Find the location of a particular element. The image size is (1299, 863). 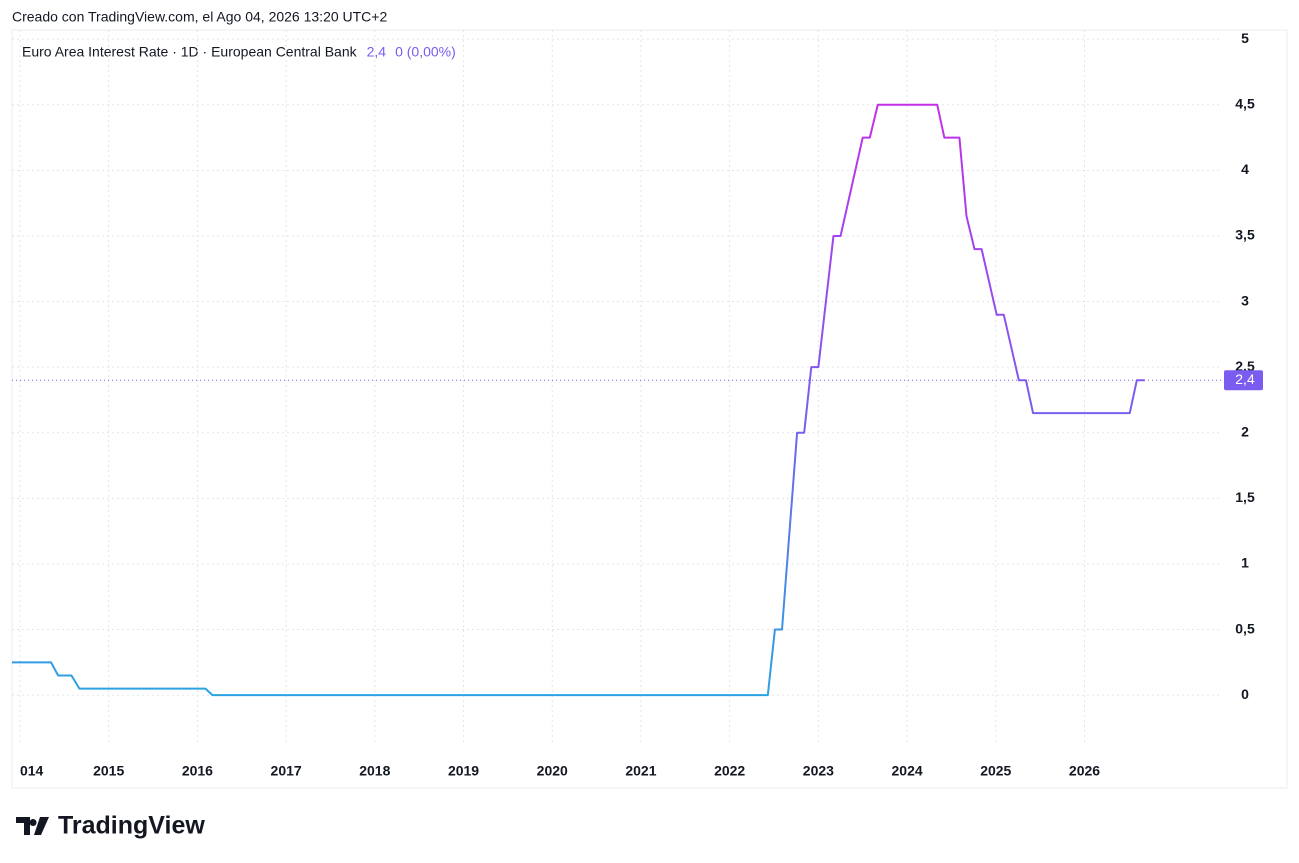

last-value-label: 2,4 is located at coordinates (1245, 379).